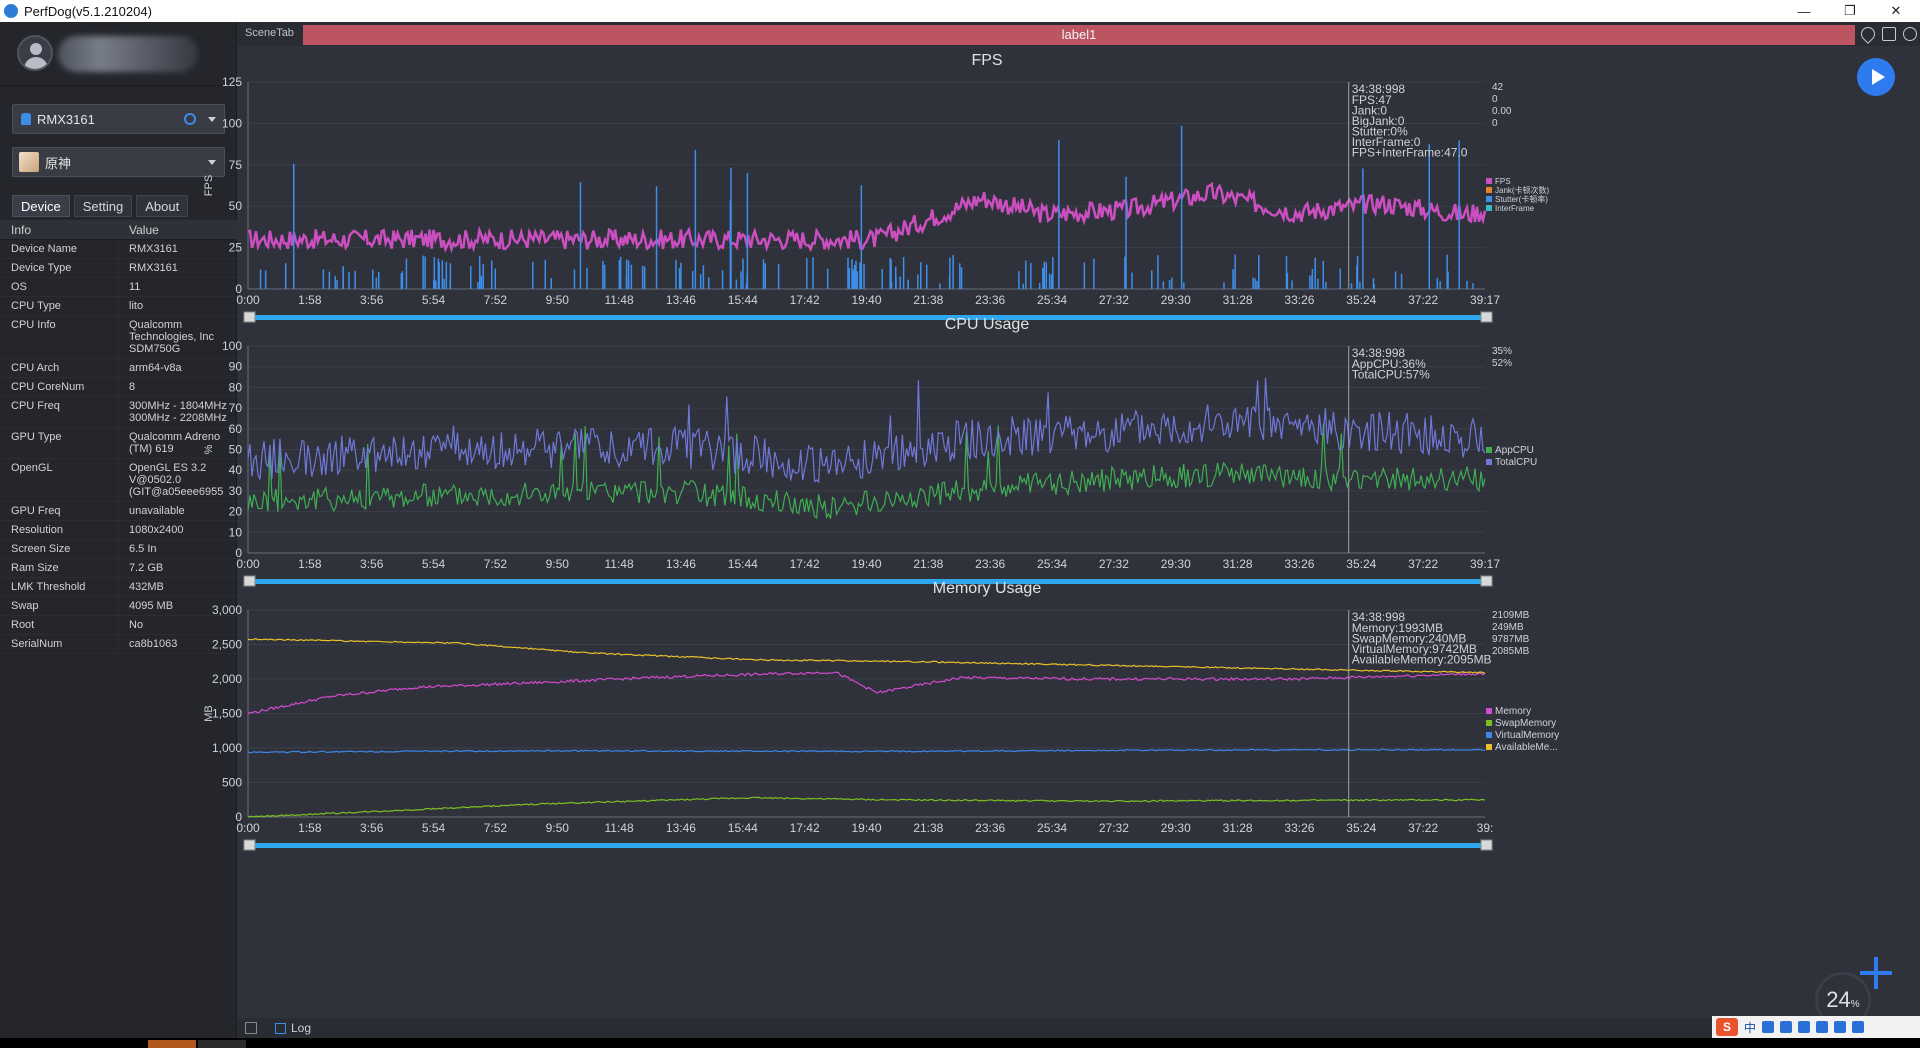 Image resolution: width=1920 pixels, height=1048 pixels. I want to click on info-value: unavailable, so click(157, 511).